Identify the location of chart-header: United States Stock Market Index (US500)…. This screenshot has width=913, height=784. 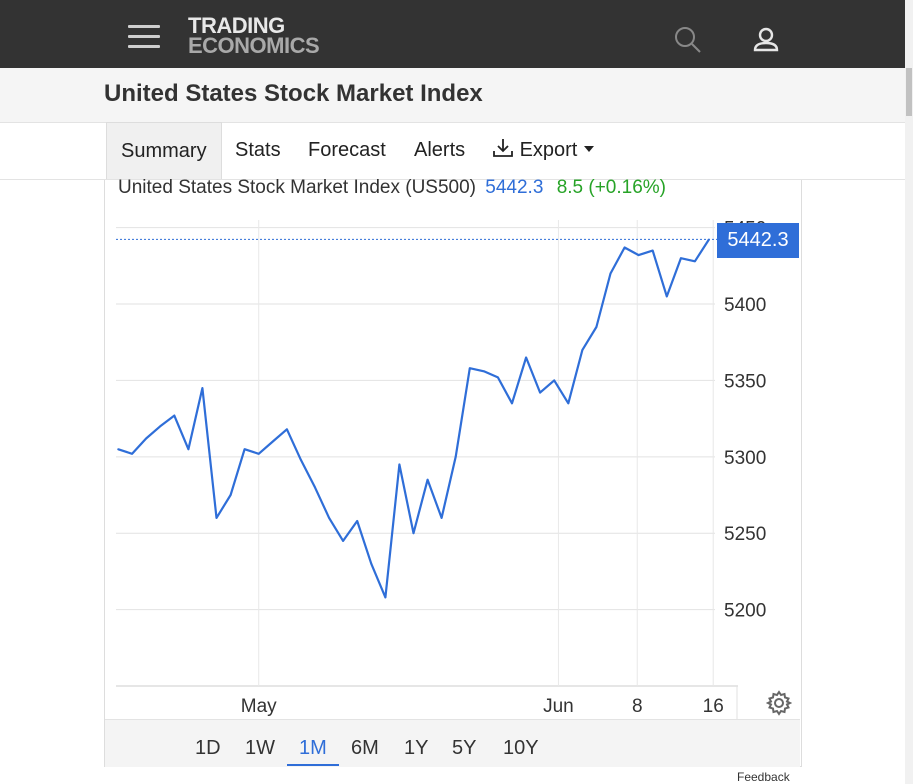
(392, 188).